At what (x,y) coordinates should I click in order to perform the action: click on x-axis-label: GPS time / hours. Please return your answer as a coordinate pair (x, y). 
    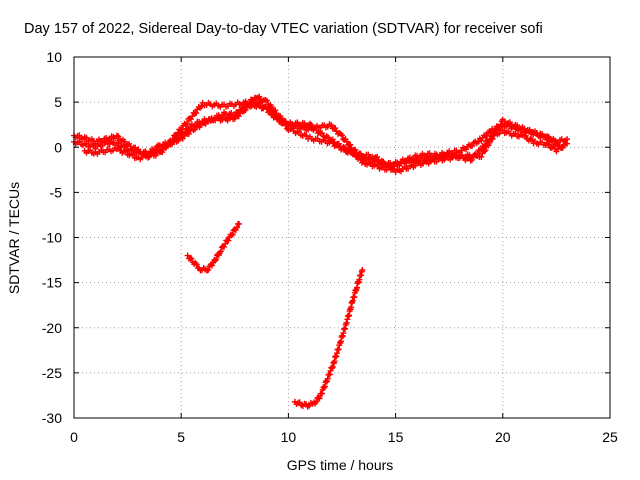
    Looking at the image, I should click on (340, 465).